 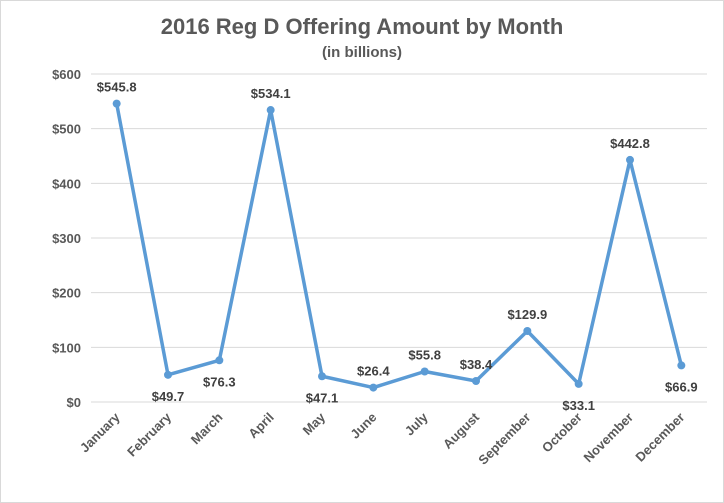 What do you see at coordinates (609, 438) in the screenshot?
I see `x-tick-label: November` at bounding box center [609, 438].